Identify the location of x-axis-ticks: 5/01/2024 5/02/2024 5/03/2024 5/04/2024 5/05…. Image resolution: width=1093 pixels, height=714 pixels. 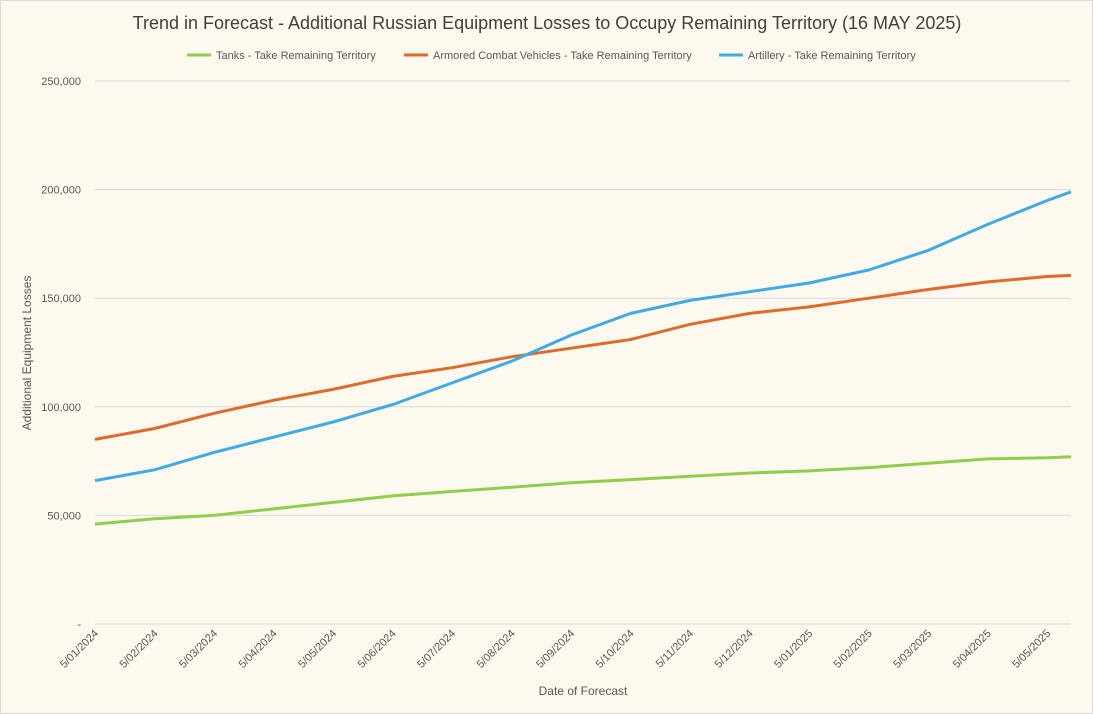
(555, 649).